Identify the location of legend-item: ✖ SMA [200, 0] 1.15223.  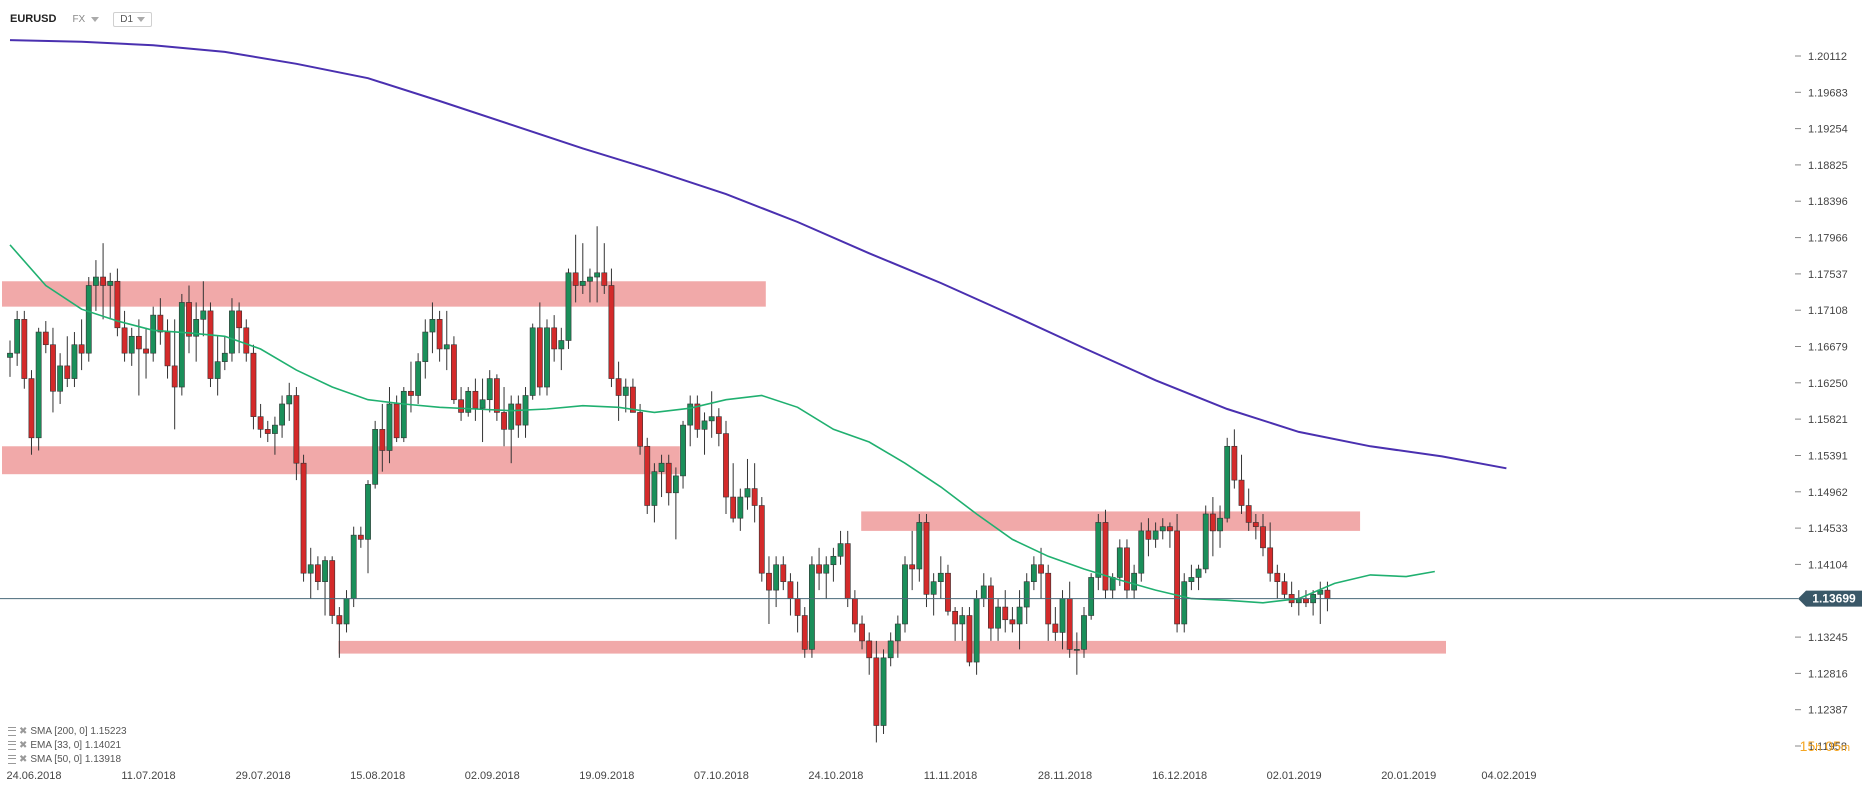
(67, 731).